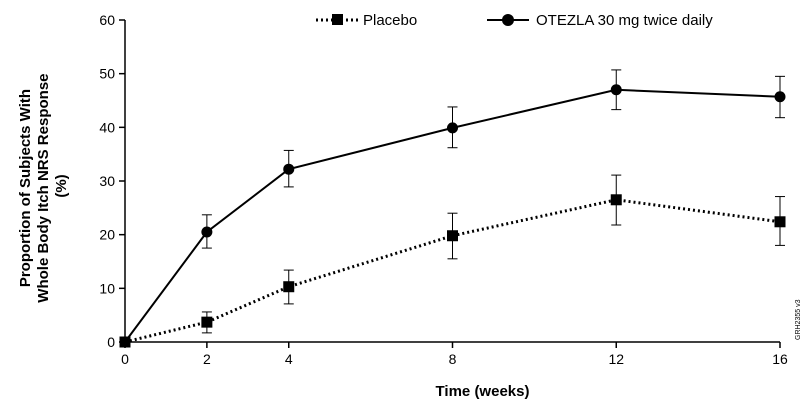 The image size is (810, 408). What do you see at coordinates (125, 359) in the screenshot?
I see `x-tick-label: 0` at bounding box center [125, 359].